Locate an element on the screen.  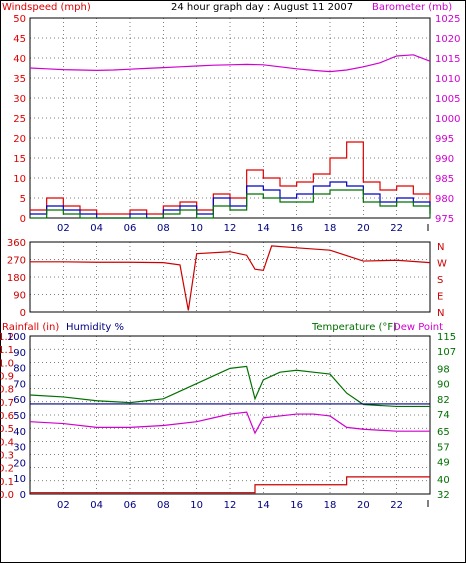
windspeed-axis-label: Windspeed (mph) is located at coordinates (46, 7).